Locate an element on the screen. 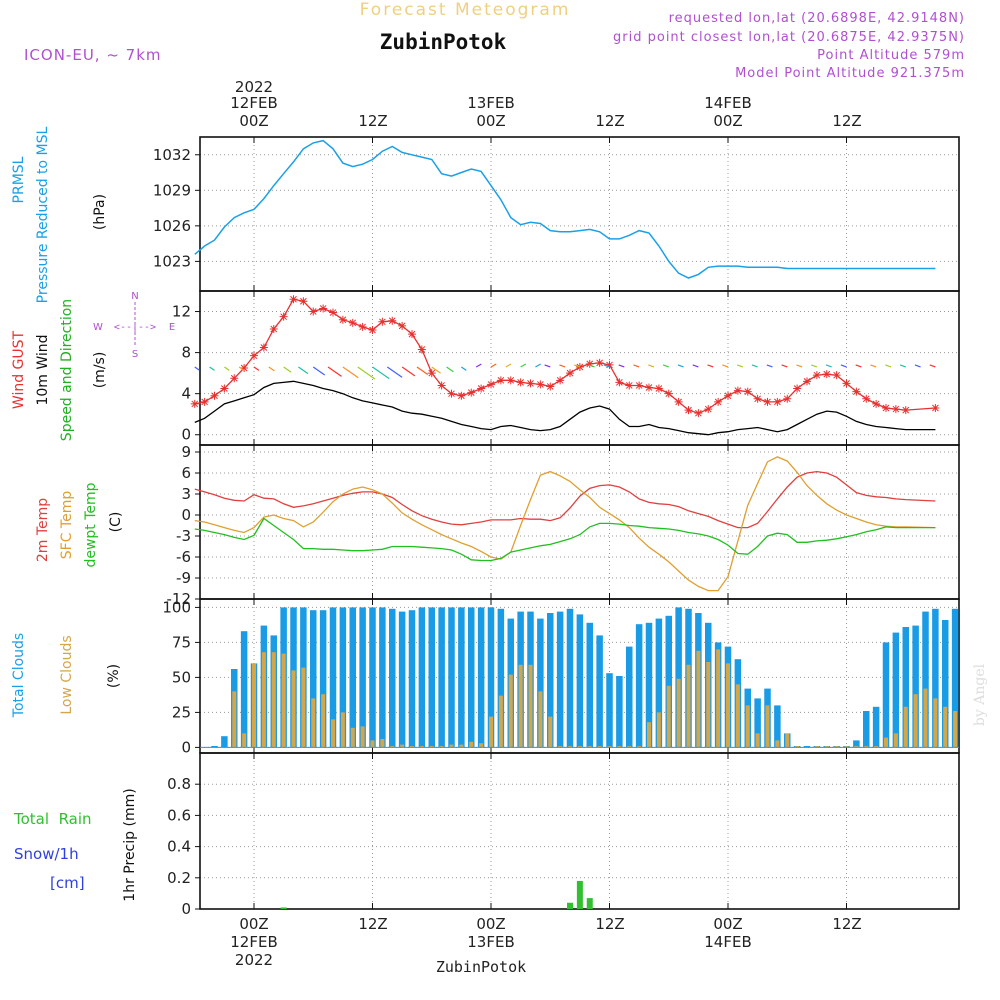 The height and width of the screenshot is (1000, 1000). ytick-label-2-7: 9 is located at coordinates (186, 452).